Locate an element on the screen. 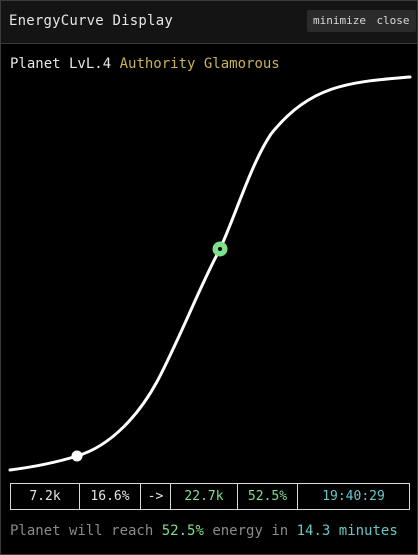 The height and width of the screenshot is (555, 418). current-energy-value: 7.2k is located at coordinates (45, 496).